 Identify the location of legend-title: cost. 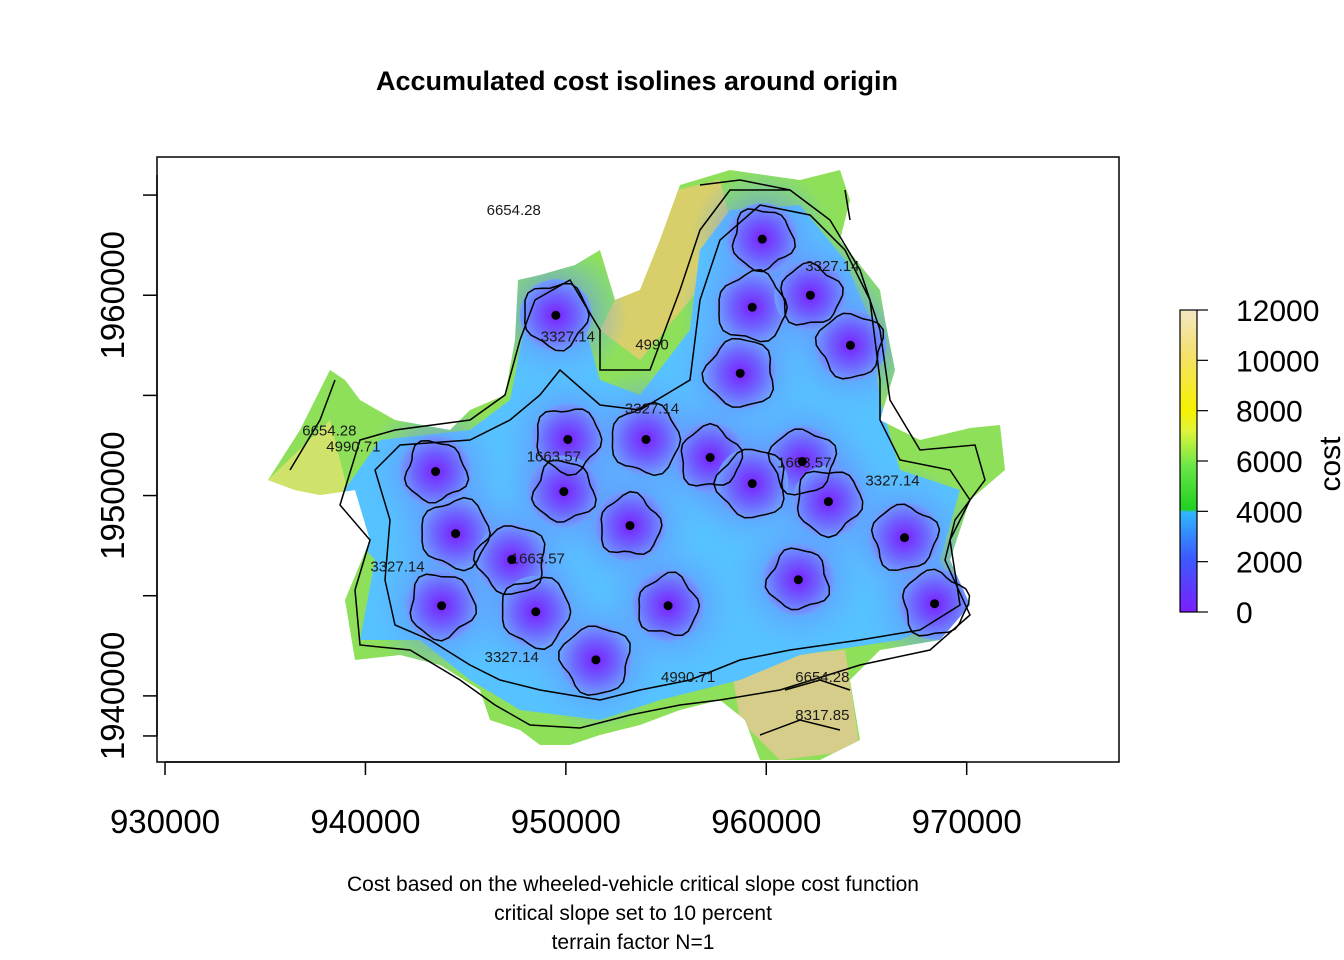
(1329, 464).